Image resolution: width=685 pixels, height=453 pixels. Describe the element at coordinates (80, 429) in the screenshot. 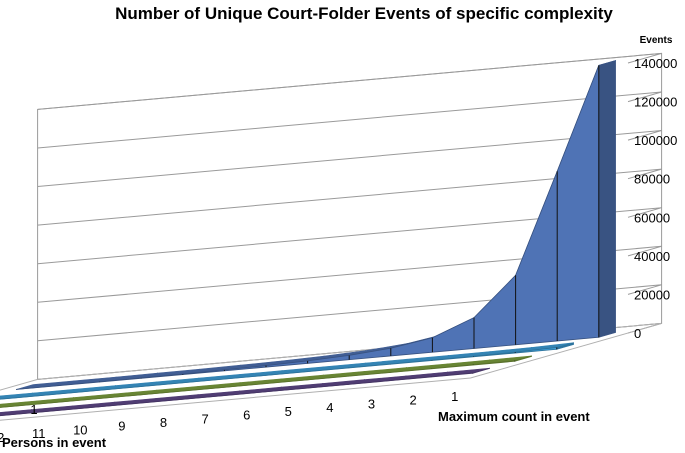

I see `x-tick-label: 10` at that location.